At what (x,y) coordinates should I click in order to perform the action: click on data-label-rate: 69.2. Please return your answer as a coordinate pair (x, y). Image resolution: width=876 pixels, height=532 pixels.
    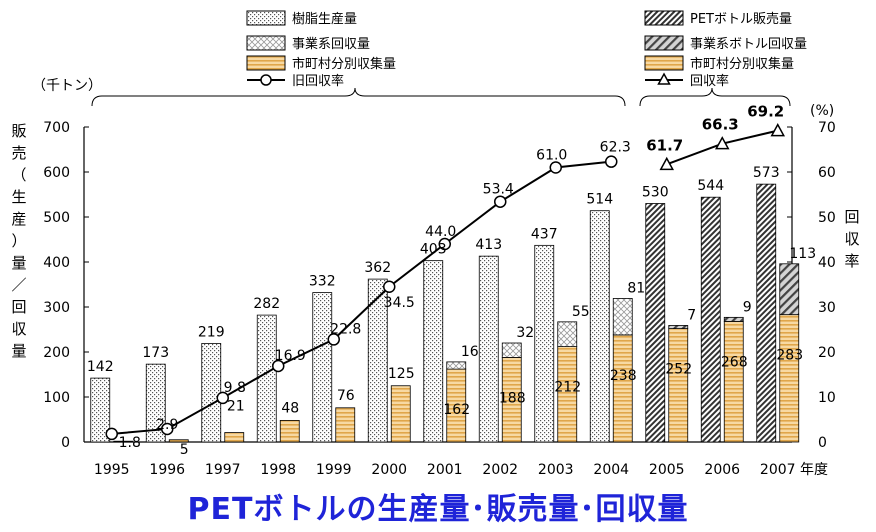
    Looking at the image, I should click on (765, 112).